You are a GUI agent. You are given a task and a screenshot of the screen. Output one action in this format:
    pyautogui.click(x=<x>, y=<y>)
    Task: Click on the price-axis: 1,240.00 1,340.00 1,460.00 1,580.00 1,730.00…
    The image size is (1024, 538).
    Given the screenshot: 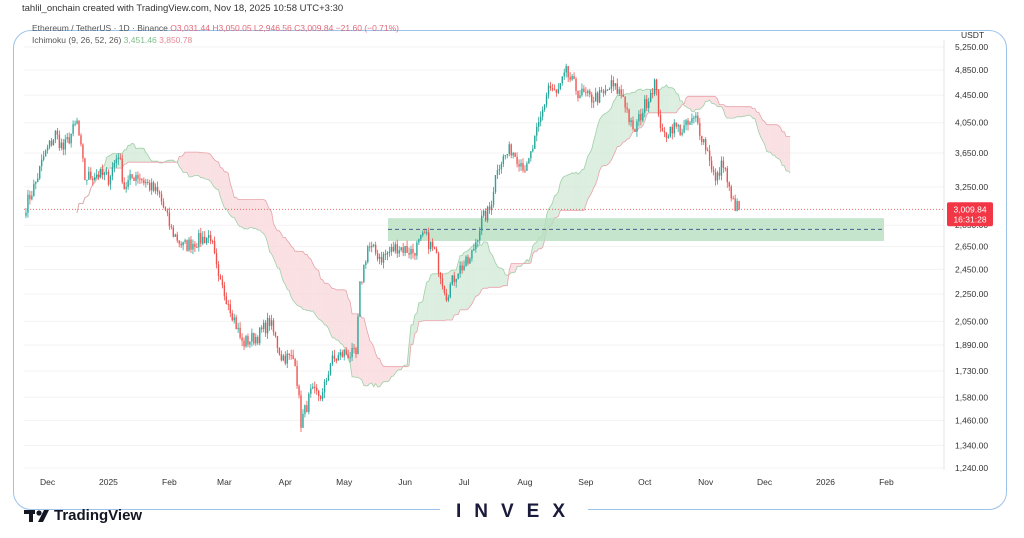 What is the action you would take?
    pyautogui.click(x=965, y=256)
    